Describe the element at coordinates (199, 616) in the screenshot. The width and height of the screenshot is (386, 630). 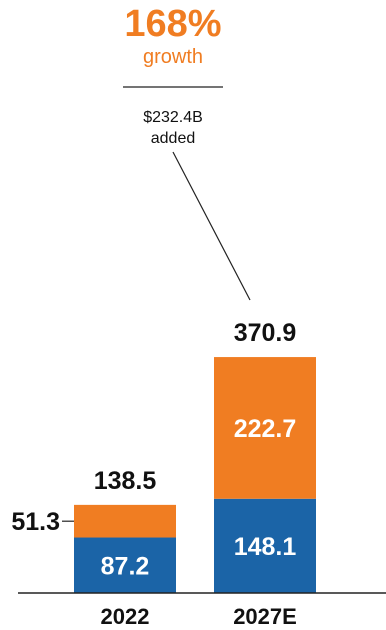
I see `x-axis: 2022 2027E` at that location.